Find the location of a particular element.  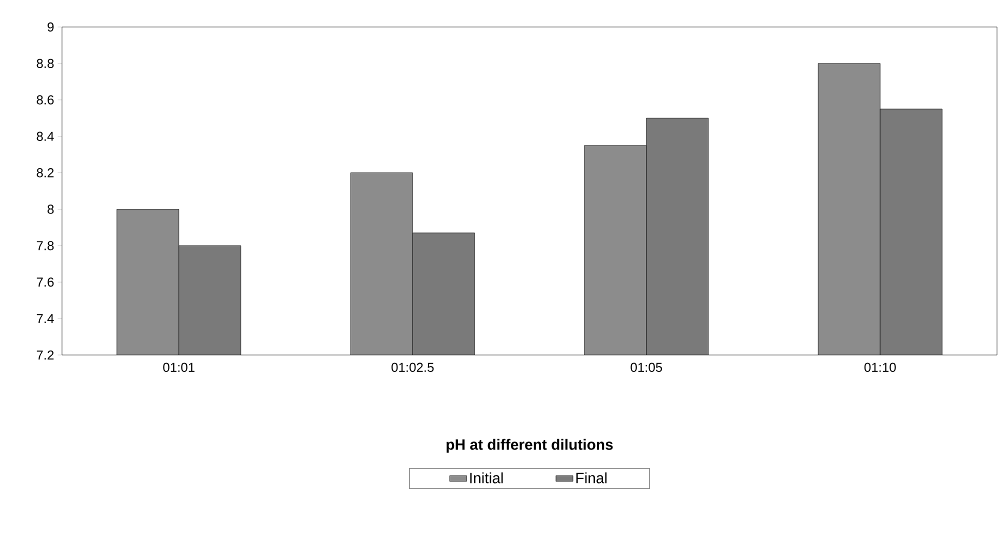

y-tick-label: 8.2 is located at coordinates (45, 173).